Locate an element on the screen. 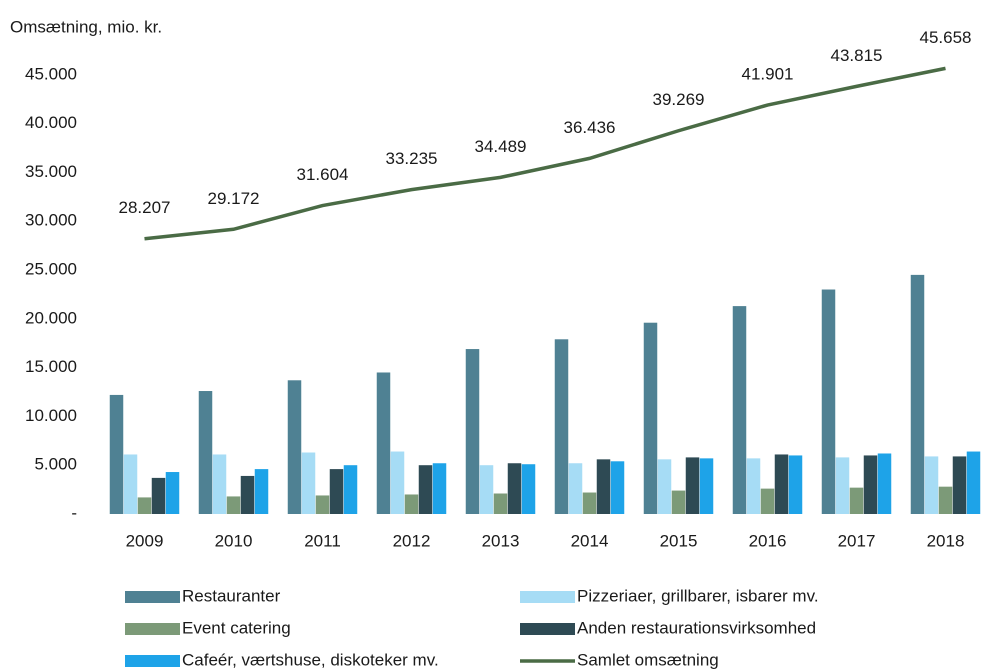 The image size is (990, 671). data-label: 31.604 is located at coordinates (323, 174).